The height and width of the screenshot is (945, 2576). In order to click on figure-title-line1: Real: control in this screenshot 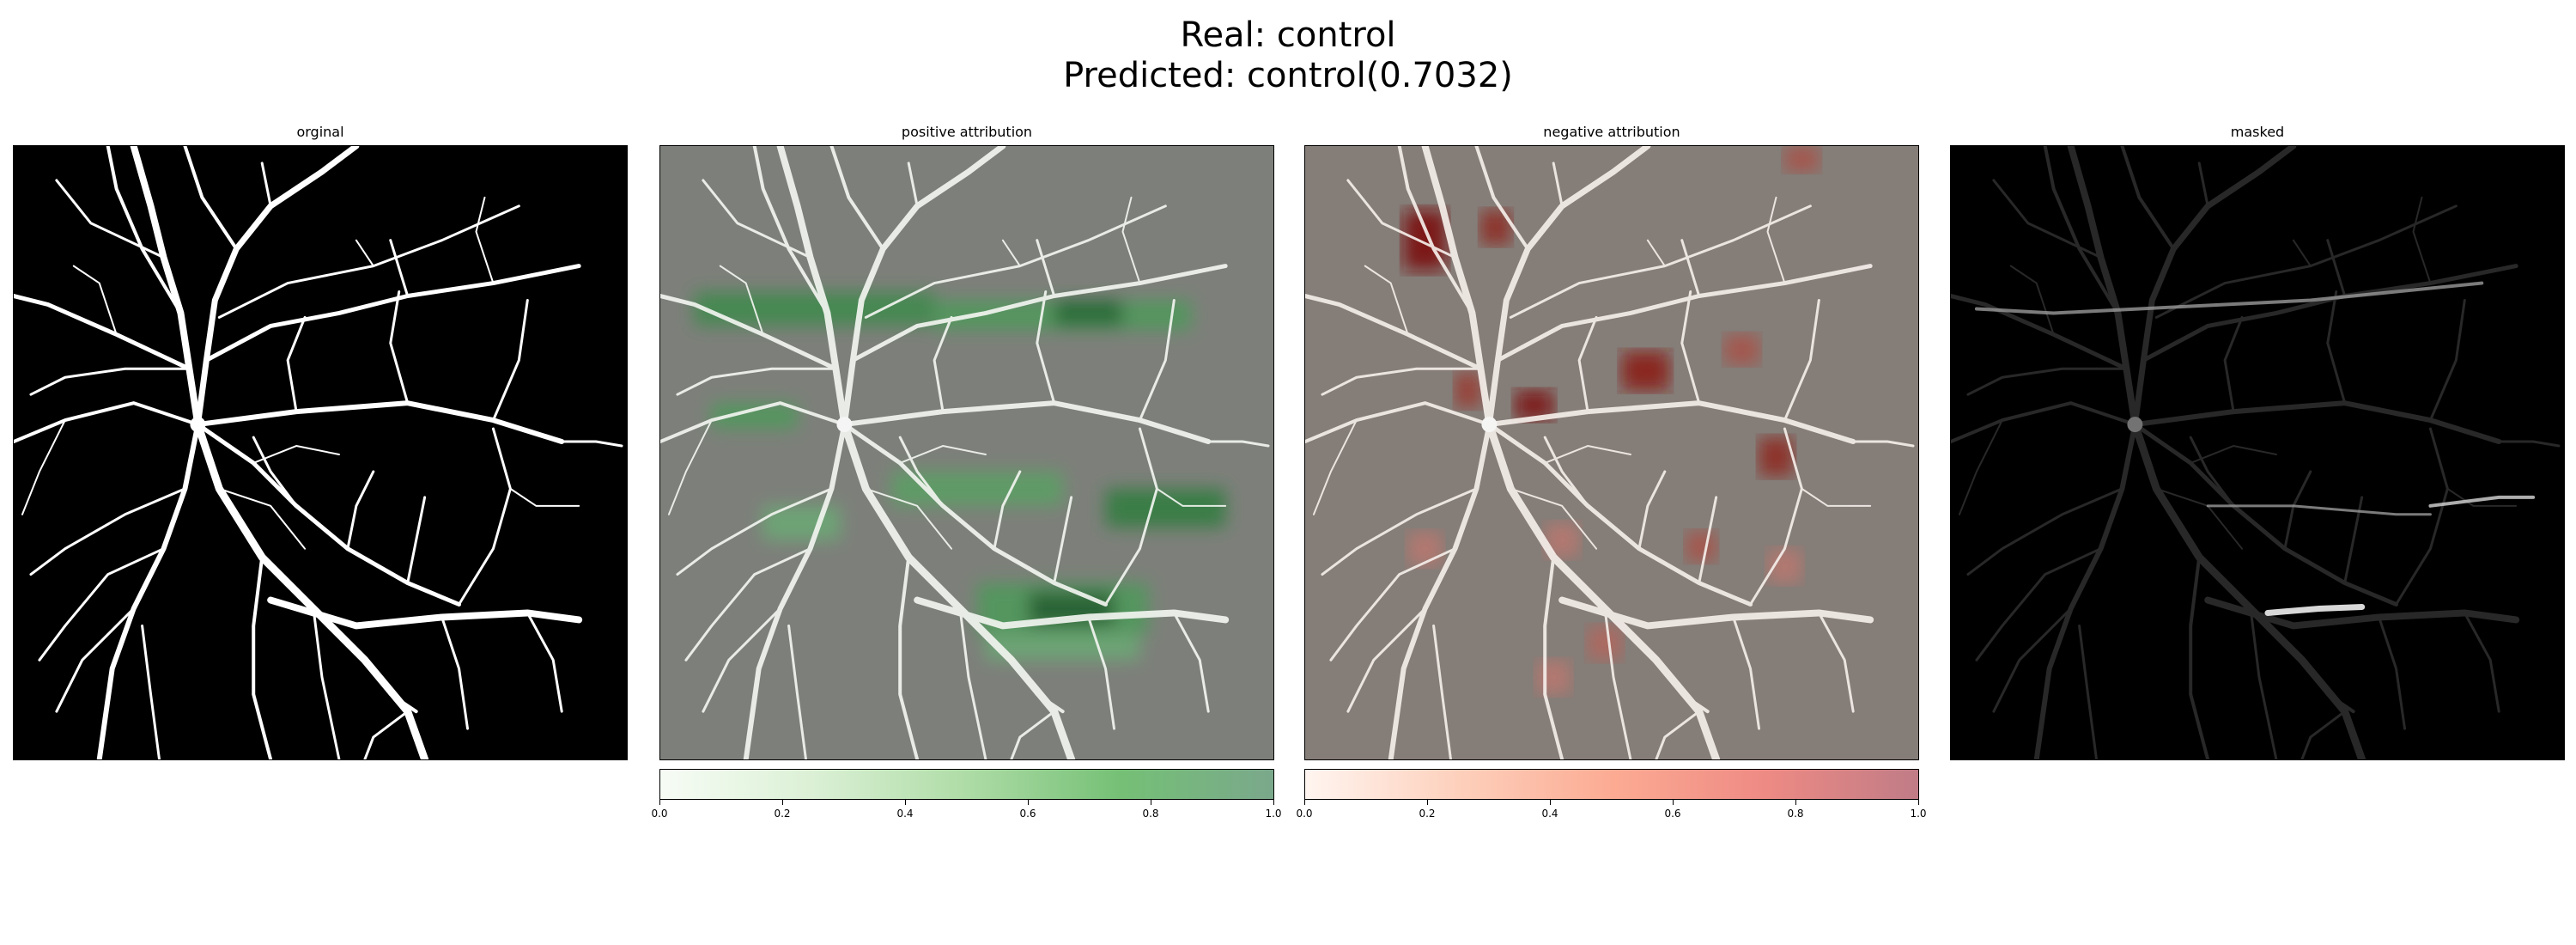, I will do `click(1288, 35)`.